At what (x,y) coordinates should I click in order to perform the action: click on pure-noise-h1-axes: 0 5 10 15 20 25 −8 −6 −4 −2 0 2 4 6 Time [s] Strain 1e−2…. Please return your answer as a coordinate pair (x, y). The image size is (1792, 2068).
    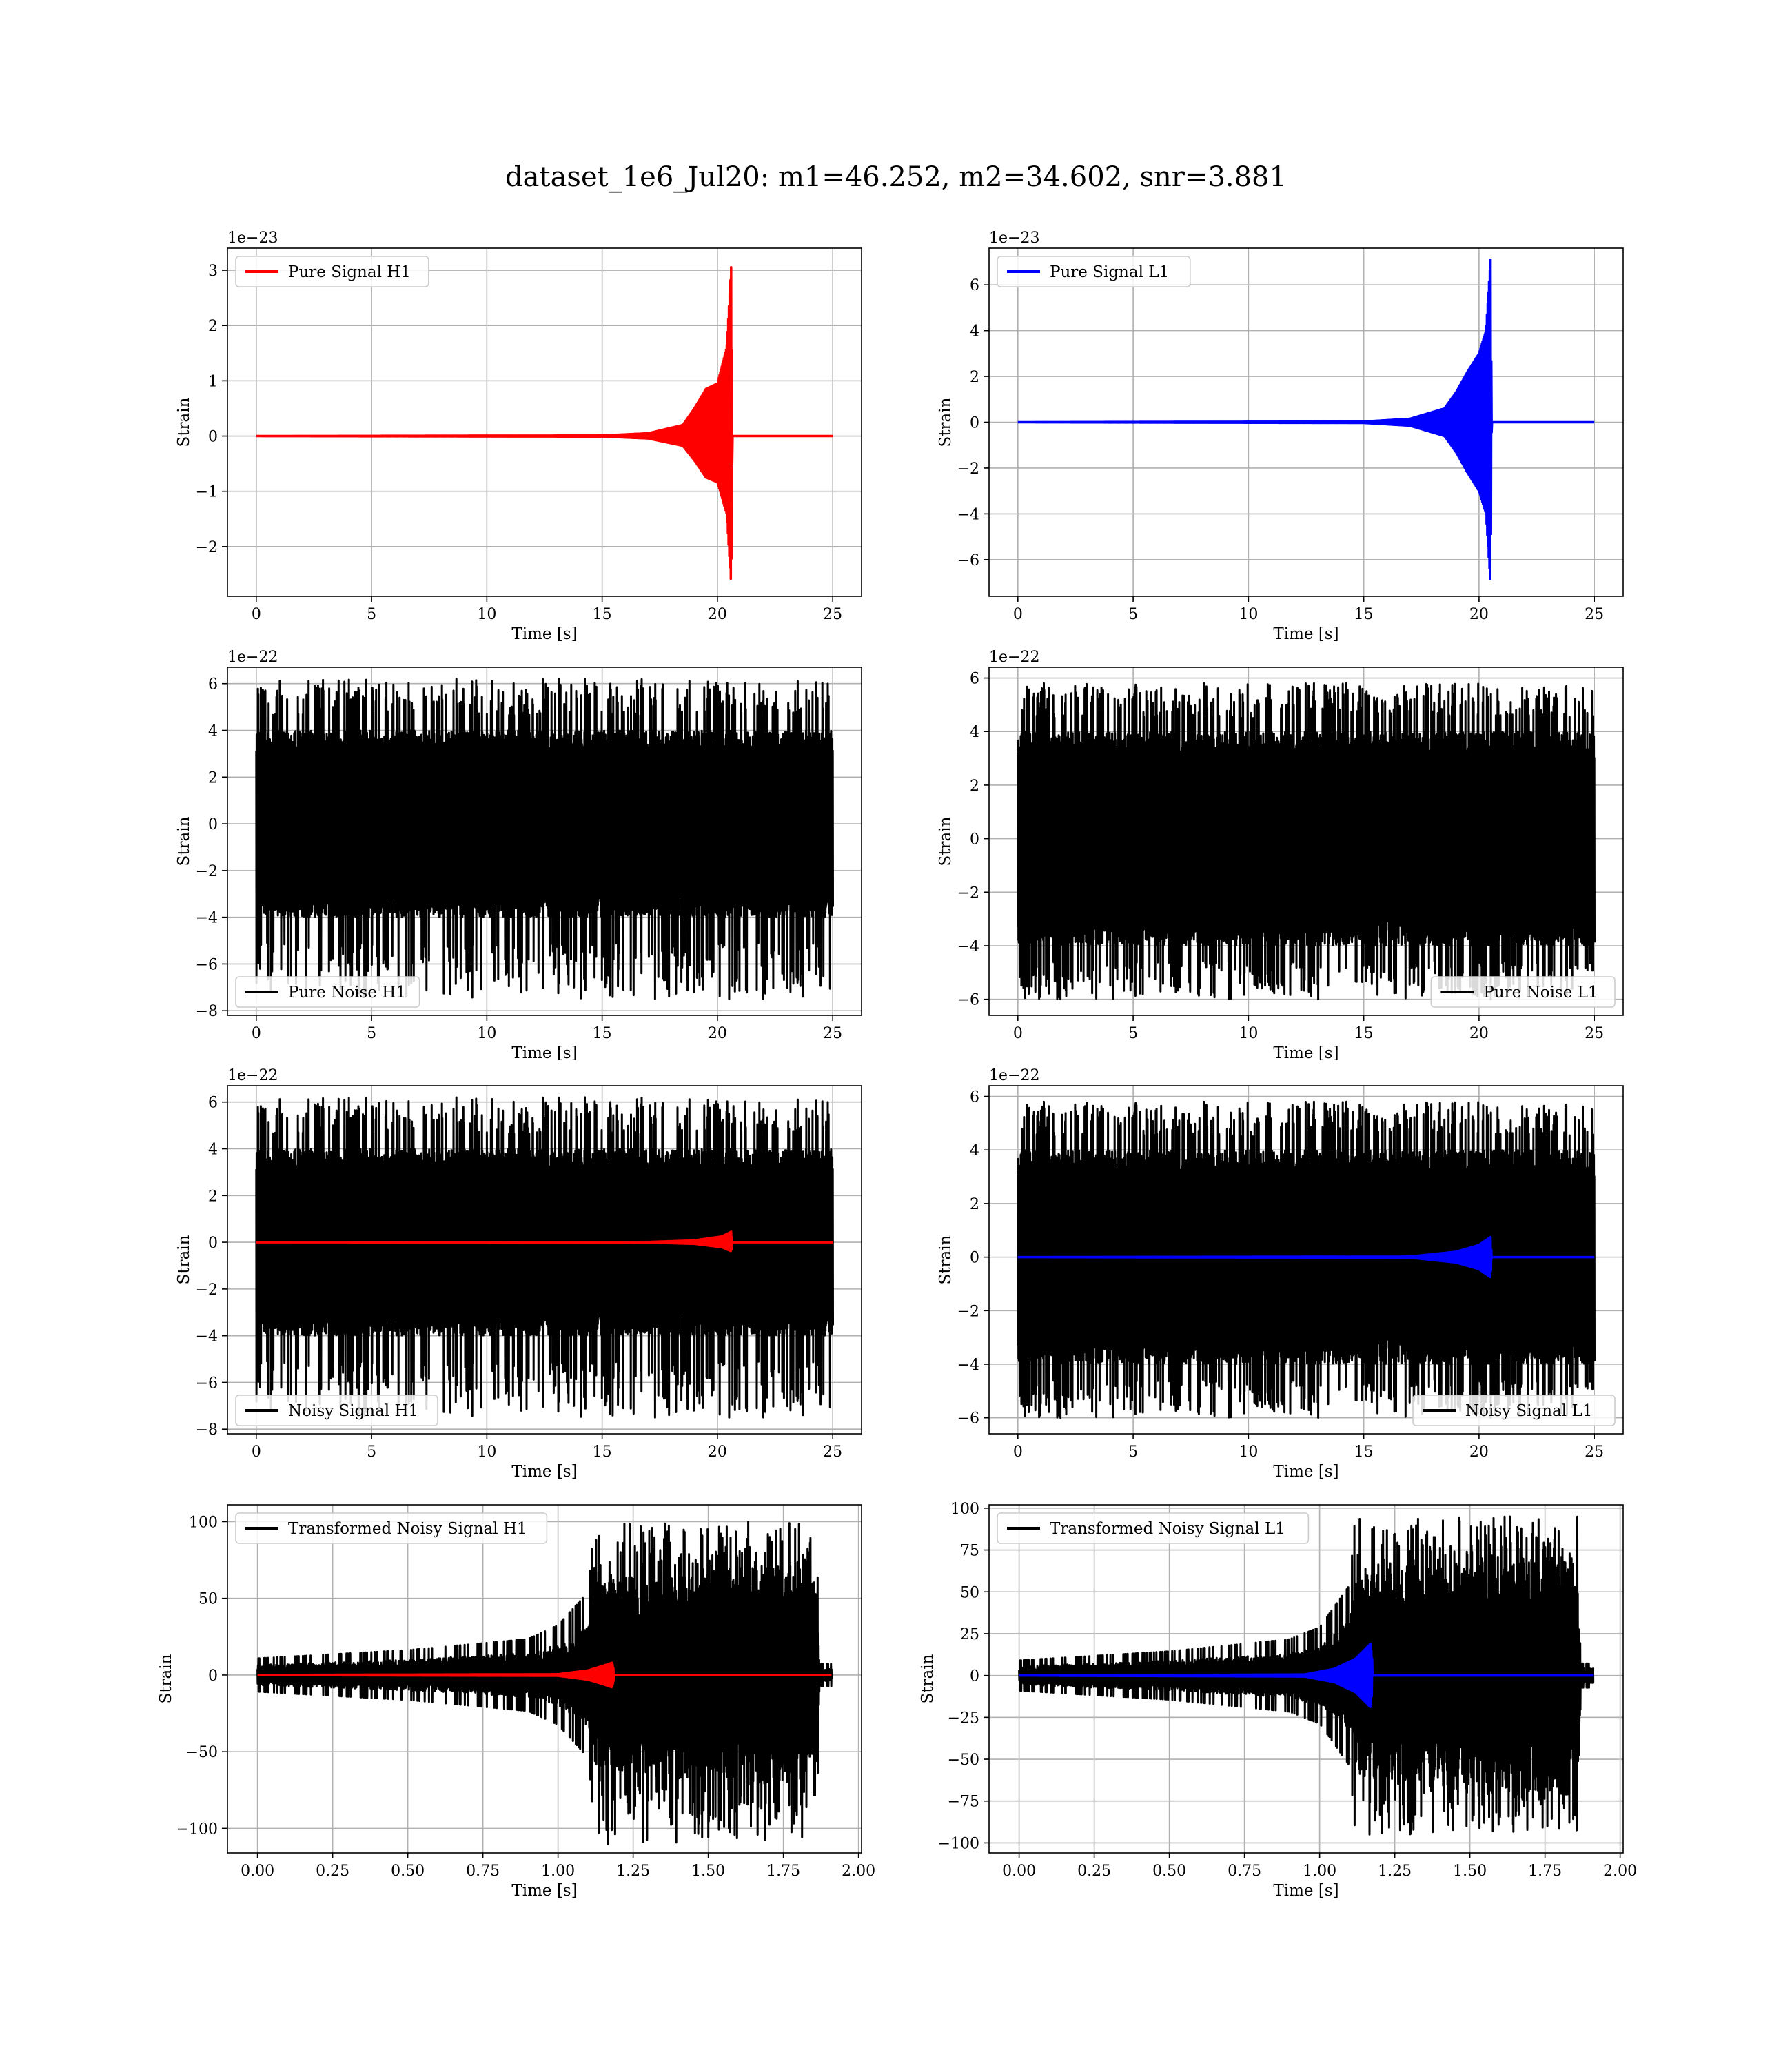
    Looking at the image, I should click on (518, 855).